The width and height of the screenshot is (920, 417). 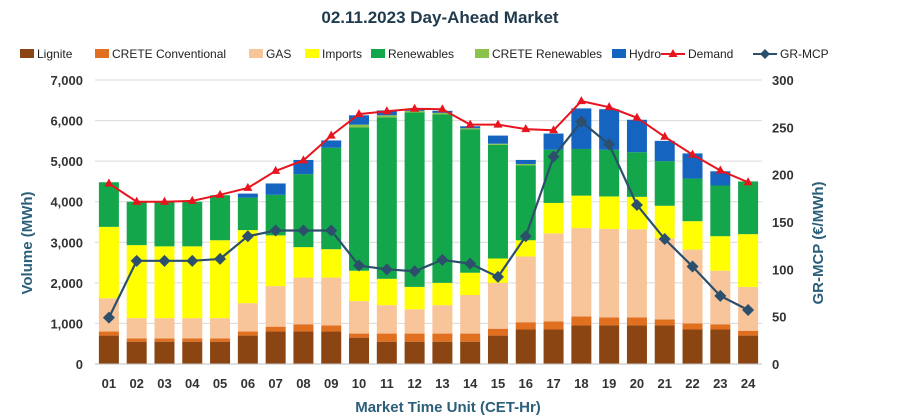 What do you see at coordinates (710, 54) in the screenshot?
I see `legend-label-demand: Demand` at bounding box center [710, 54].